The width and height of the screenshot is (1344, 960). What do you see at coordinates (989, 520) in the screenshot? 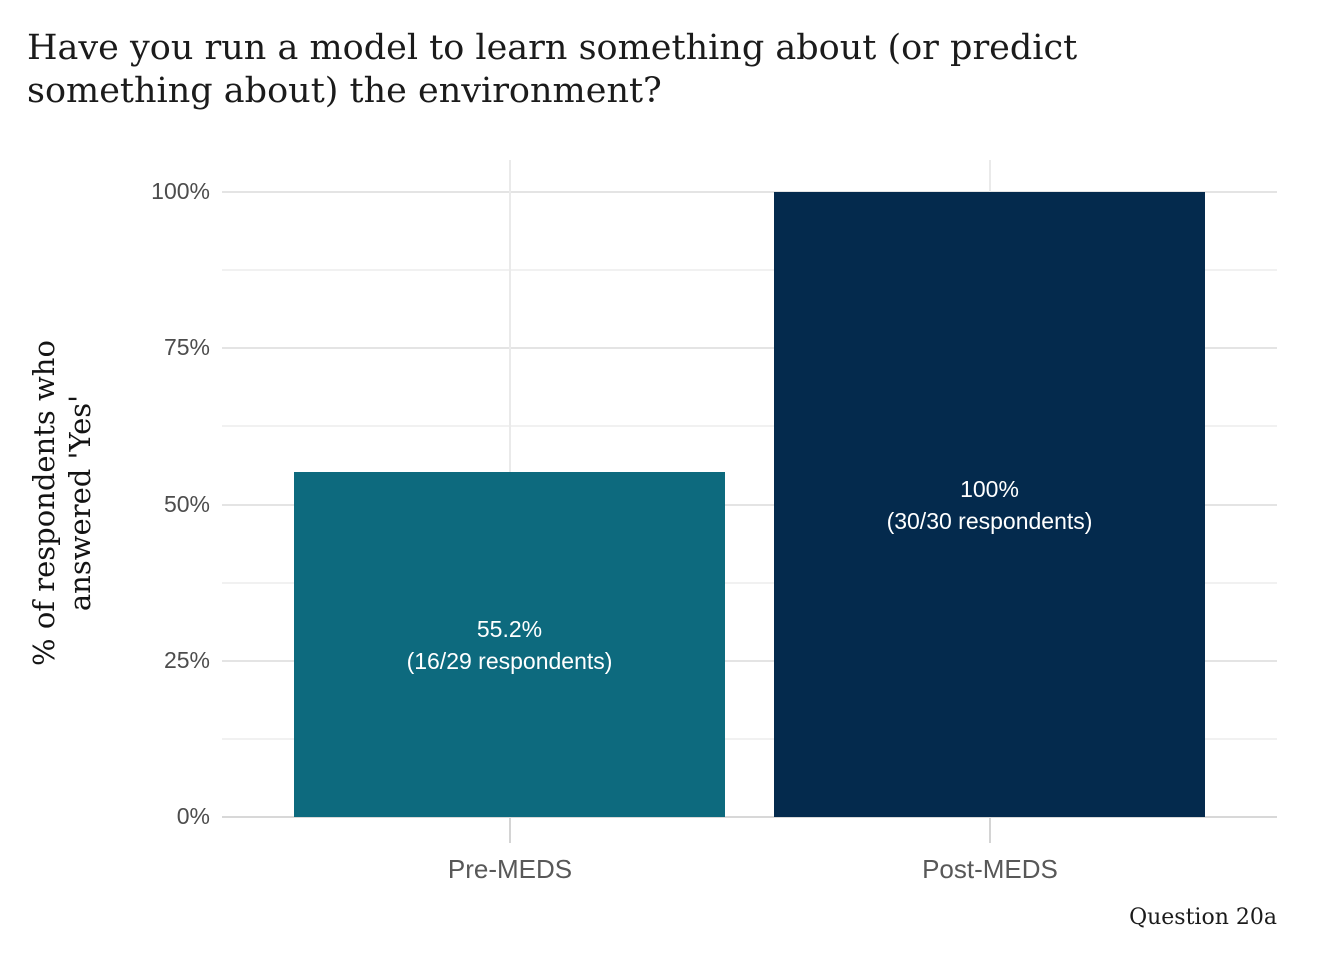
I see `bar-count-post-meds: (30/30 respondents)` at bounding box center [989, 520].